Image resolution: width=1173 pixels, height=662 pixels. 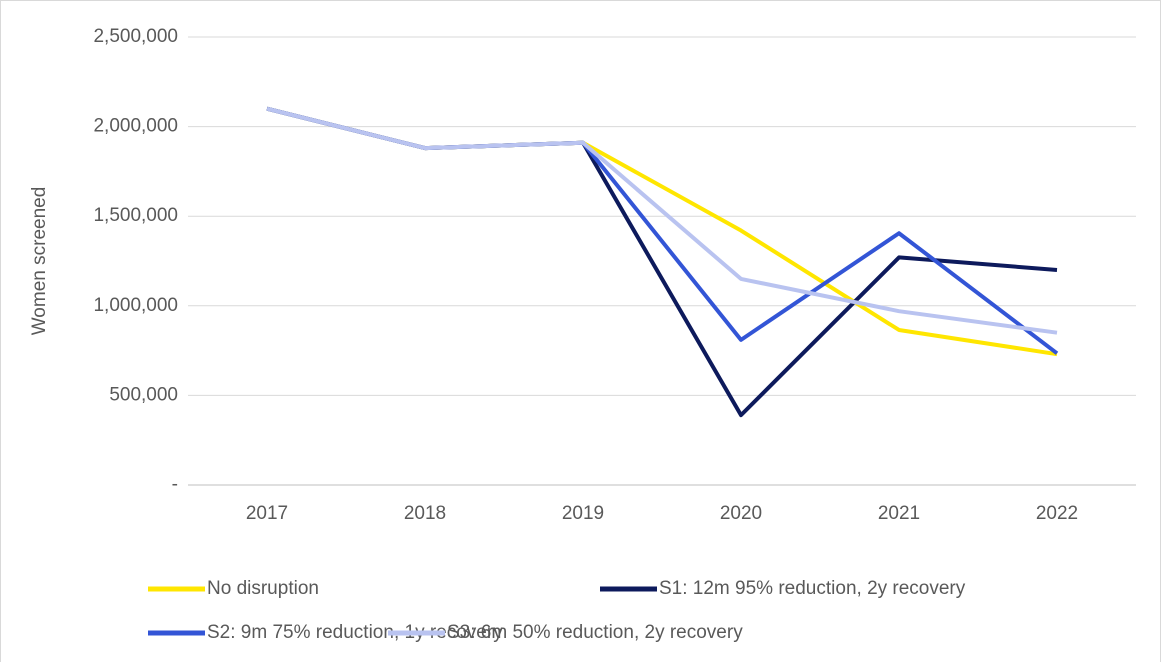 What do you see at coordinates (425, 513) in the screenshot?
I see `x-tick-label: 2018` at bounding box center [425, 513].